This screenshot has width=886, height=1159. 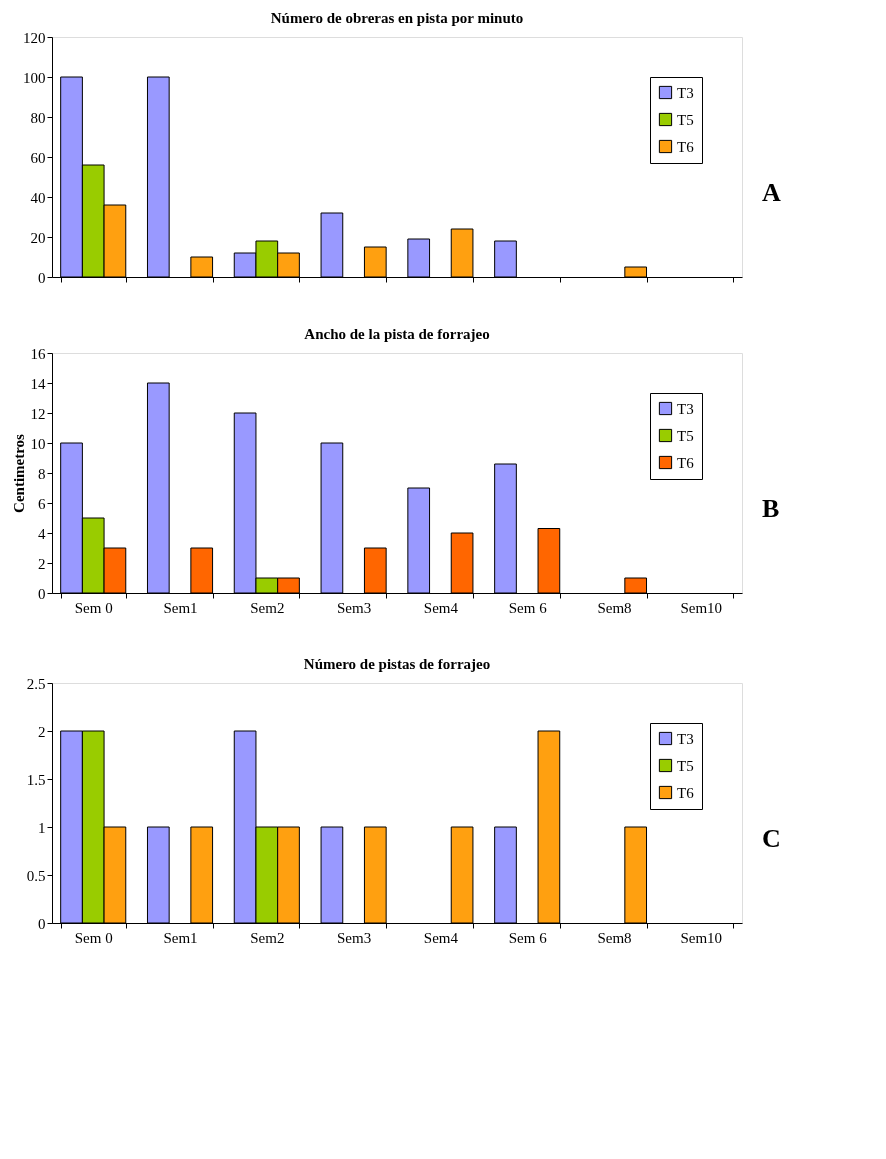 What do you see at coordinates (42, 533) in the screenshot?
I see `y-tick-label: 4` at bounding box center [42, 533].